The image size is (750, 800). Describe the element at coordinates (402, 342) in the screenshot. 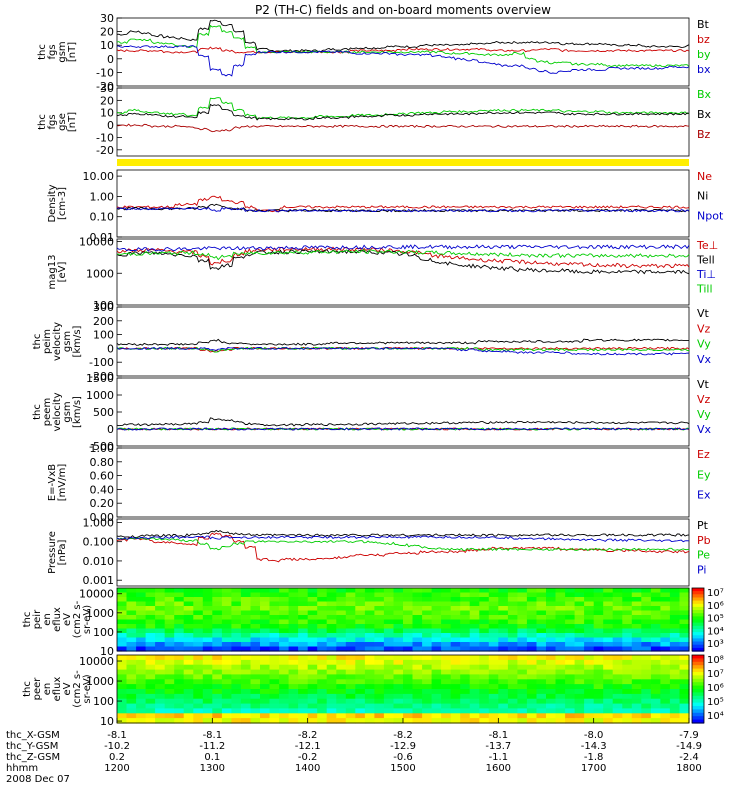

I see `series-vt-line` at that location.